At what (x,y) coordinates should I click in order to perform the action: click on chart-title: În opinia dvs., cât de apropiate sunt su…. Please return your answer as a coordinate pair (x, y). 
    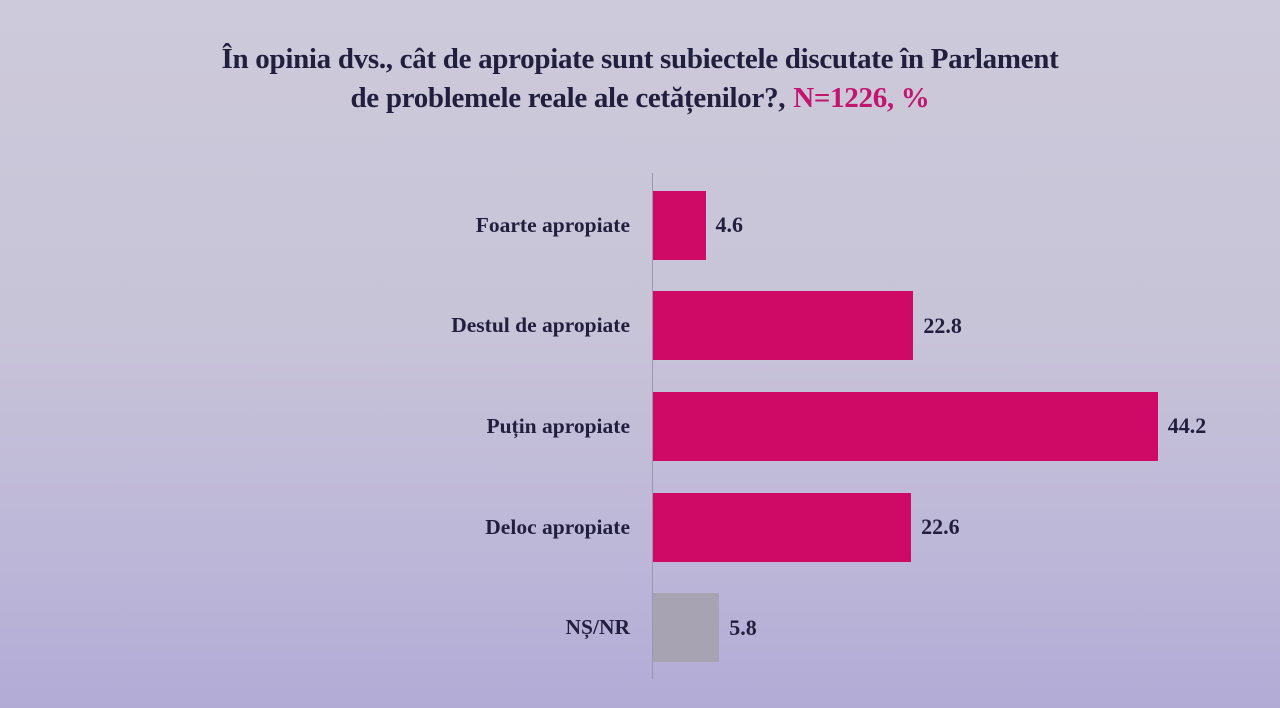
    Looking at the image, I should click on (640, 79).